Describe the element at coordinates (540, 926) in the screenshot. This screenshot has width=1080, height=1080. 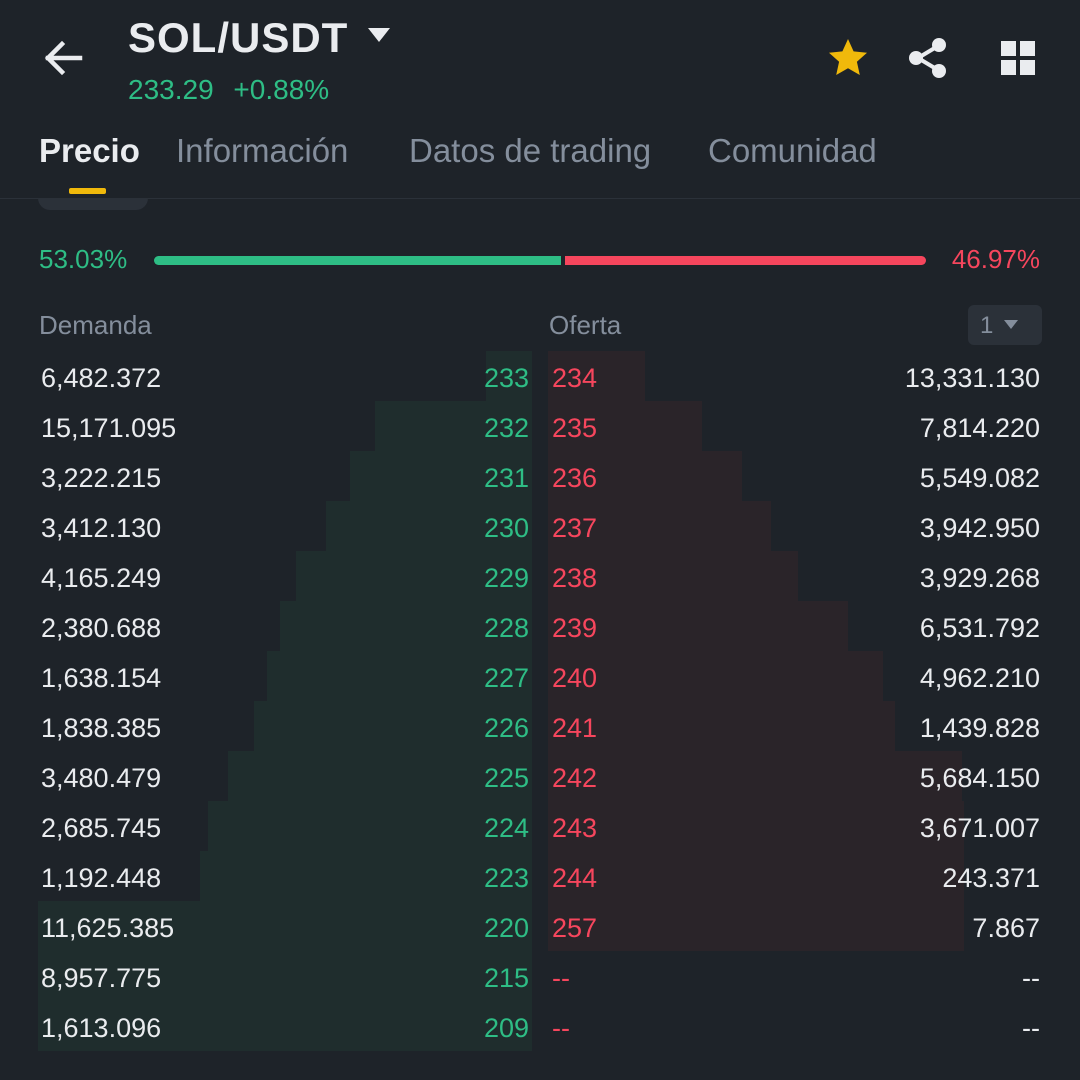
I see `orderbook-row: 11,625.385 220 257 7.867` at that location.